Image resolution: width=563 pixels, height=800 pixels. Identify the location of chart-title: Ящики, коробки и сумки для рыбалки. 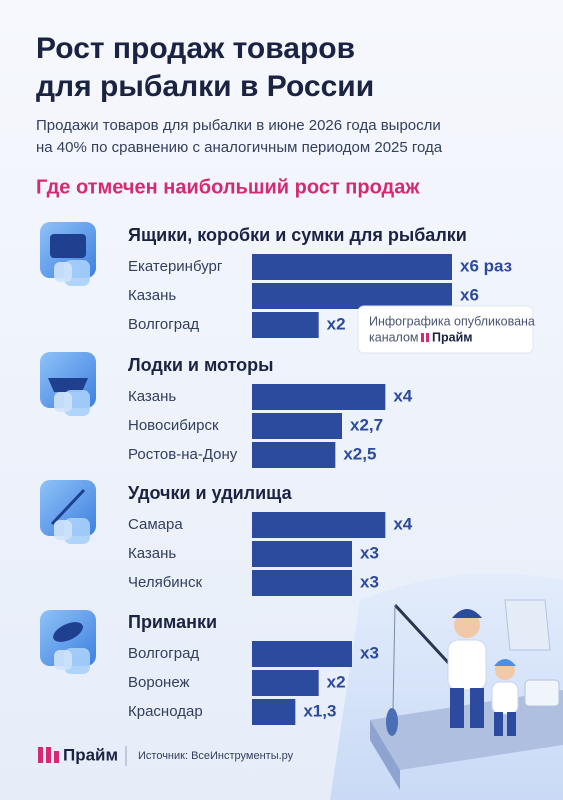
(297, 235).